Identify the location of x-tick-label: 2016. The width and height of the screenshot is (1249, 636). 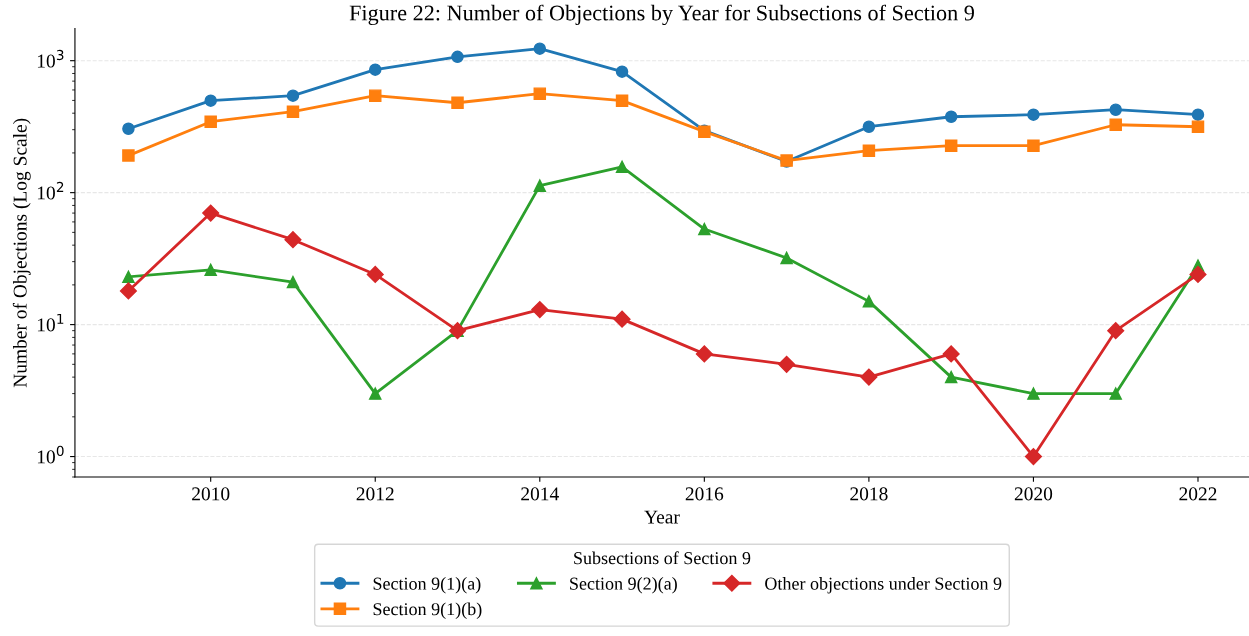
(704, 494).